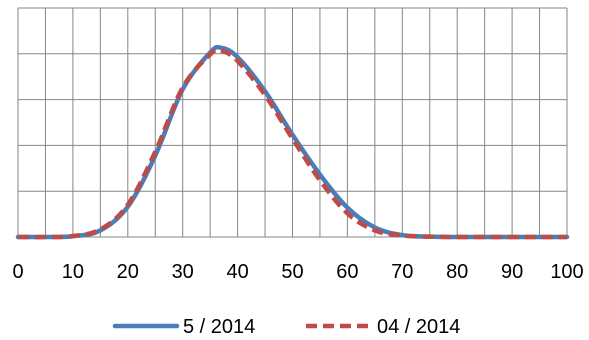 Image resolution: width=589 pixels, height=340 pixels. Describe the element at coordinates (17, 272) in the screenshot. I see `x-tick-label: 0` at that location.